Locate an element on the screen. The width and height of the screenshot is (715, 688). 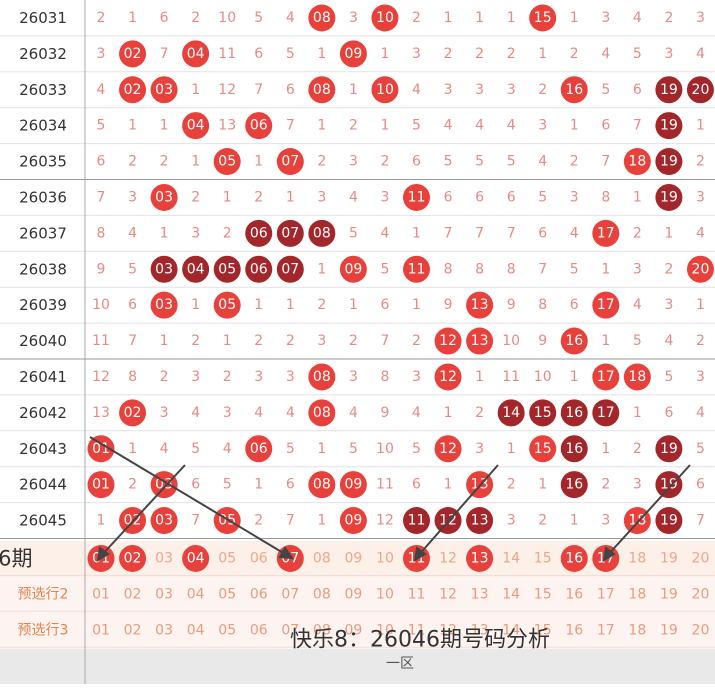
cell-number: 06 is located at coordinates (259, 594).